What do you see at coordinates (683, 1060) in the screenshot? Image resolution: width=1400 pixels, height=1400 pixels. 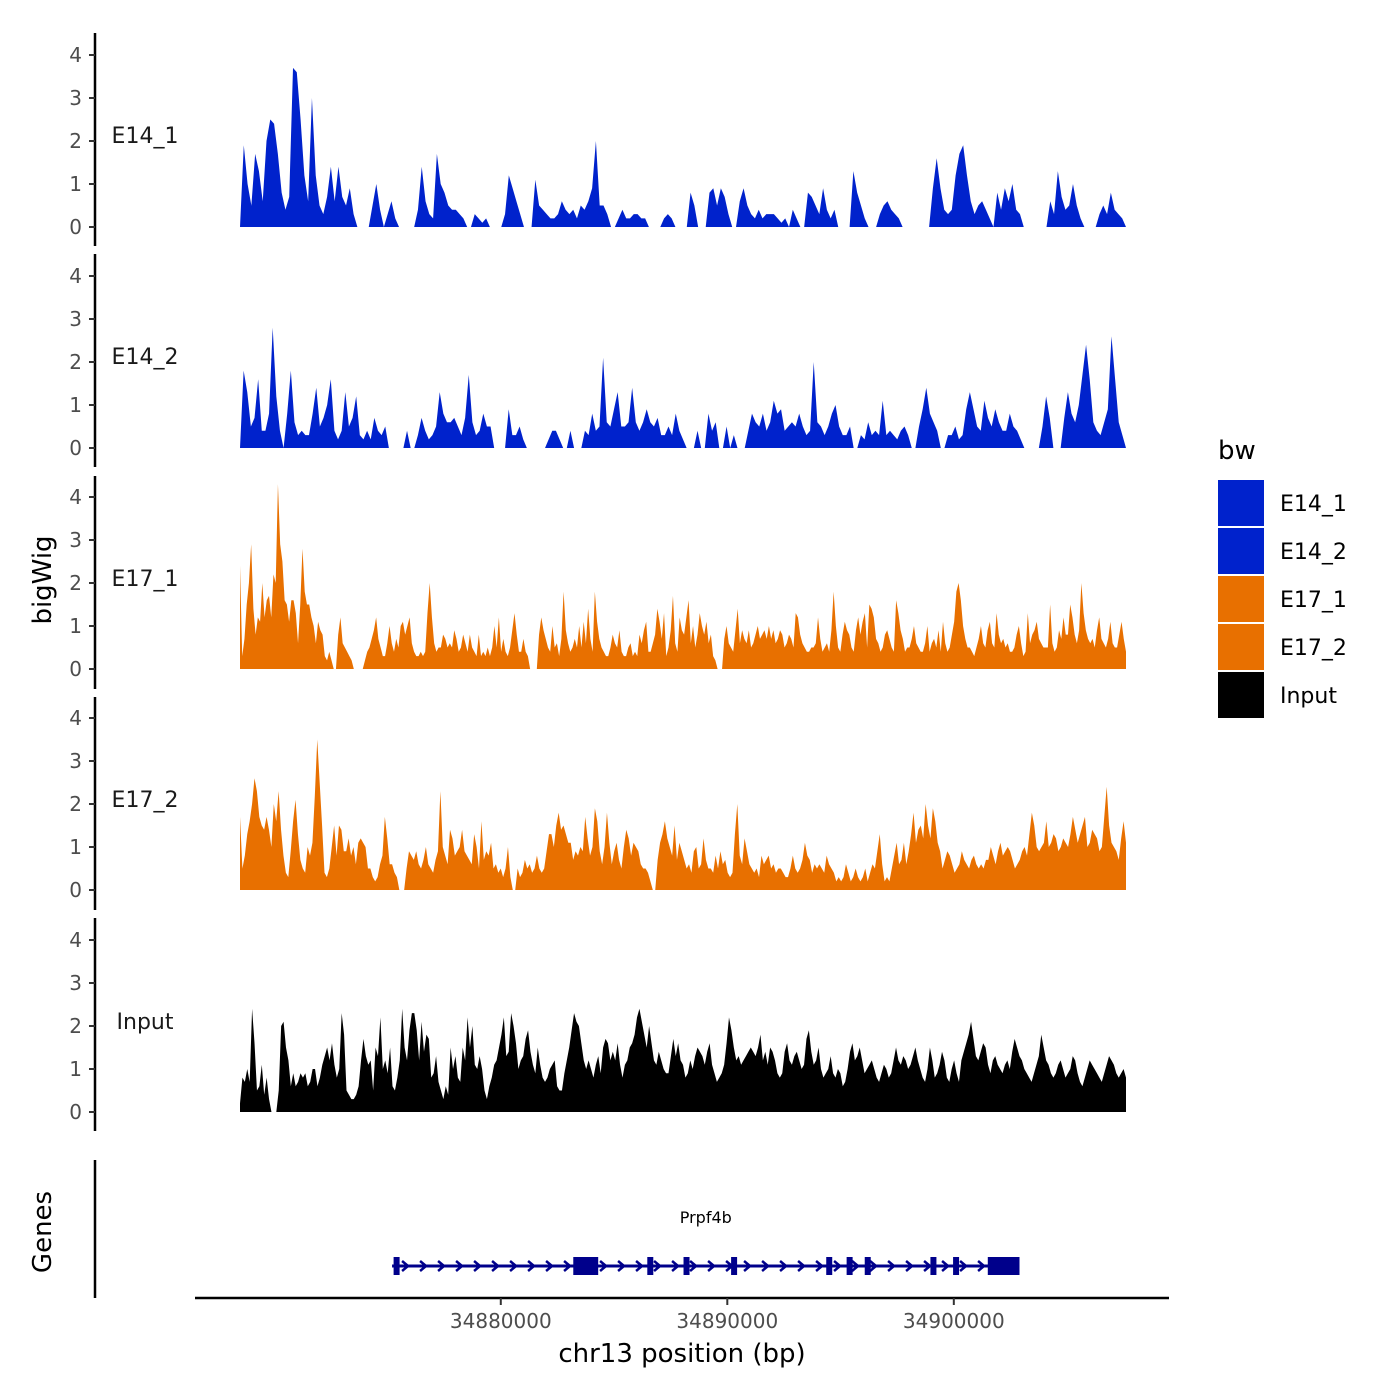 I see `signal-area-input` at bounding box center [683, 1060].